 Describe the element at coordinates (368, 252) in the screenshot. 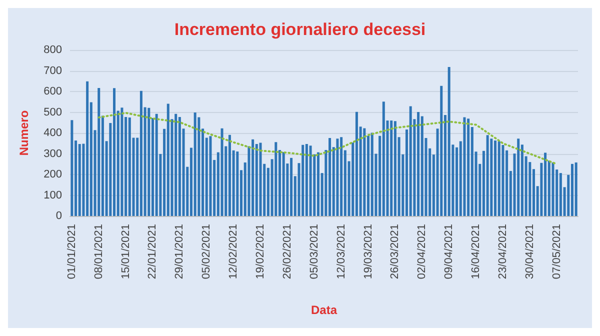

I see `x-tick-label: 19/03/2021` at that location.